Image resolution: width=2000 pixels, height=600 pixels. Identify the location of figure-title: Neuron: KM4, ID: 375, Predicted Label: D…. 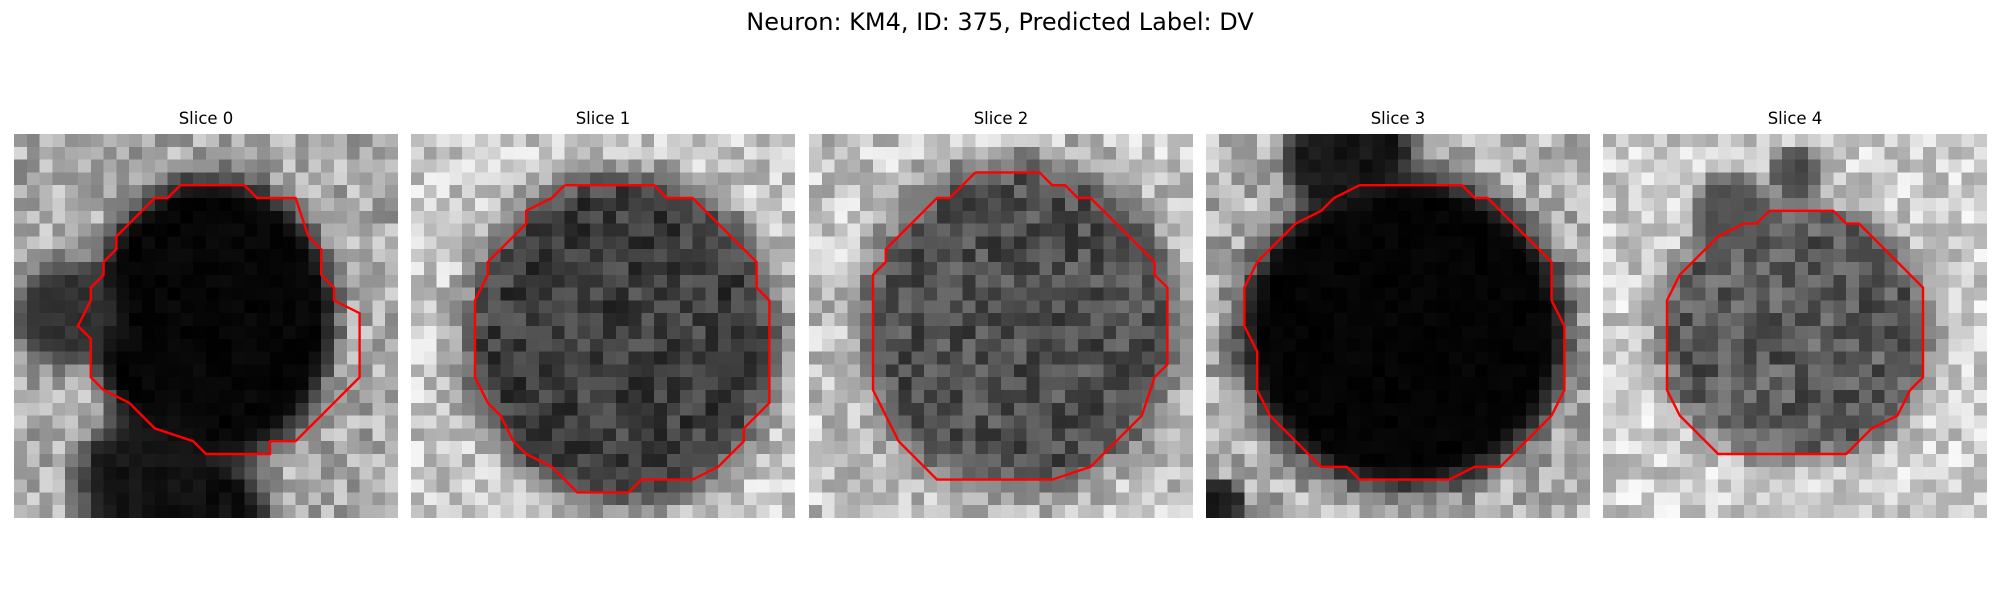
(1000, 22).